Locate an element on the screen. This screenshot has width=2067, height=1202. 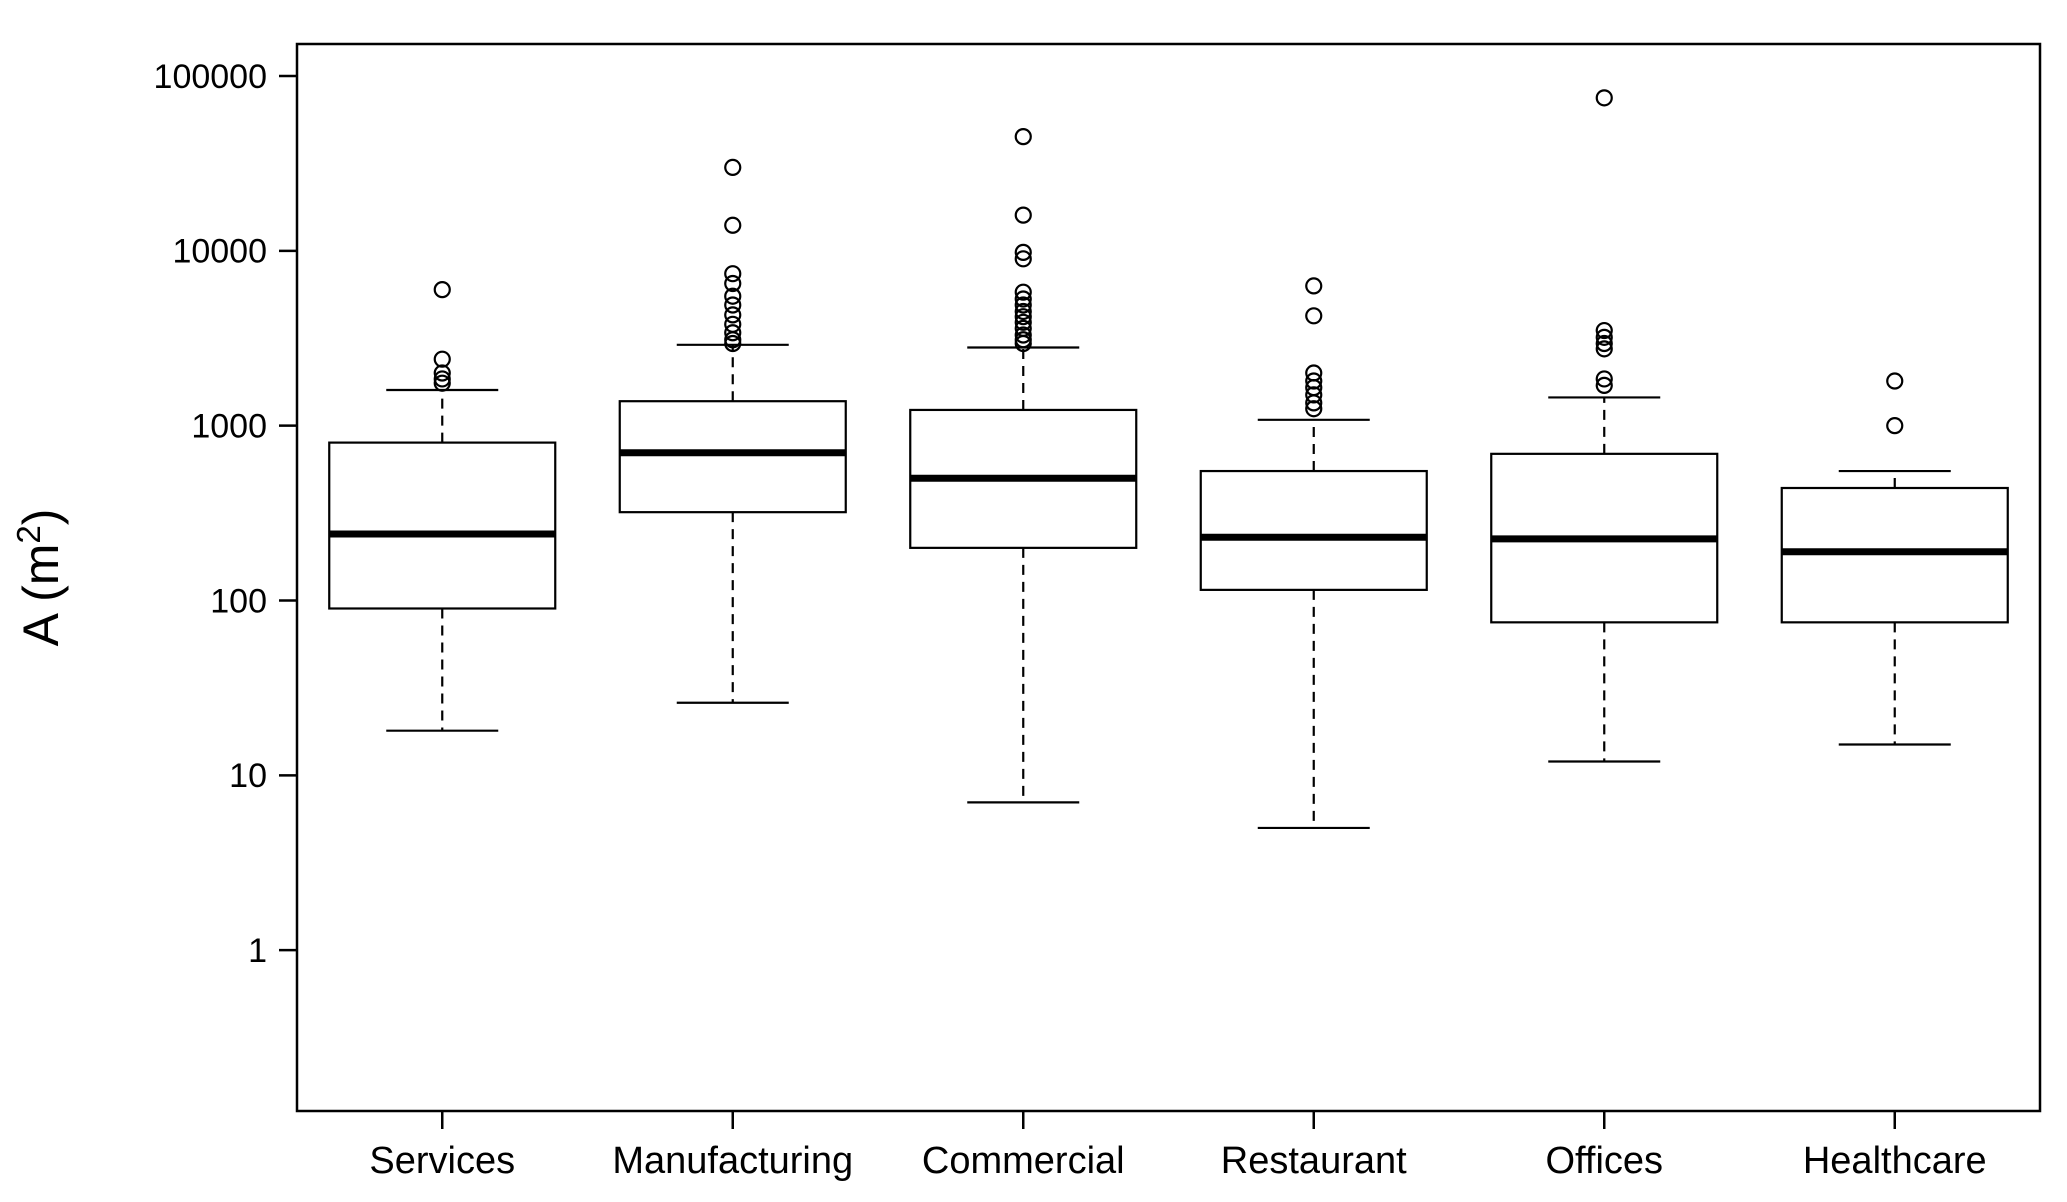
y-tick-label: 100 is located at coordinates (238, 601).